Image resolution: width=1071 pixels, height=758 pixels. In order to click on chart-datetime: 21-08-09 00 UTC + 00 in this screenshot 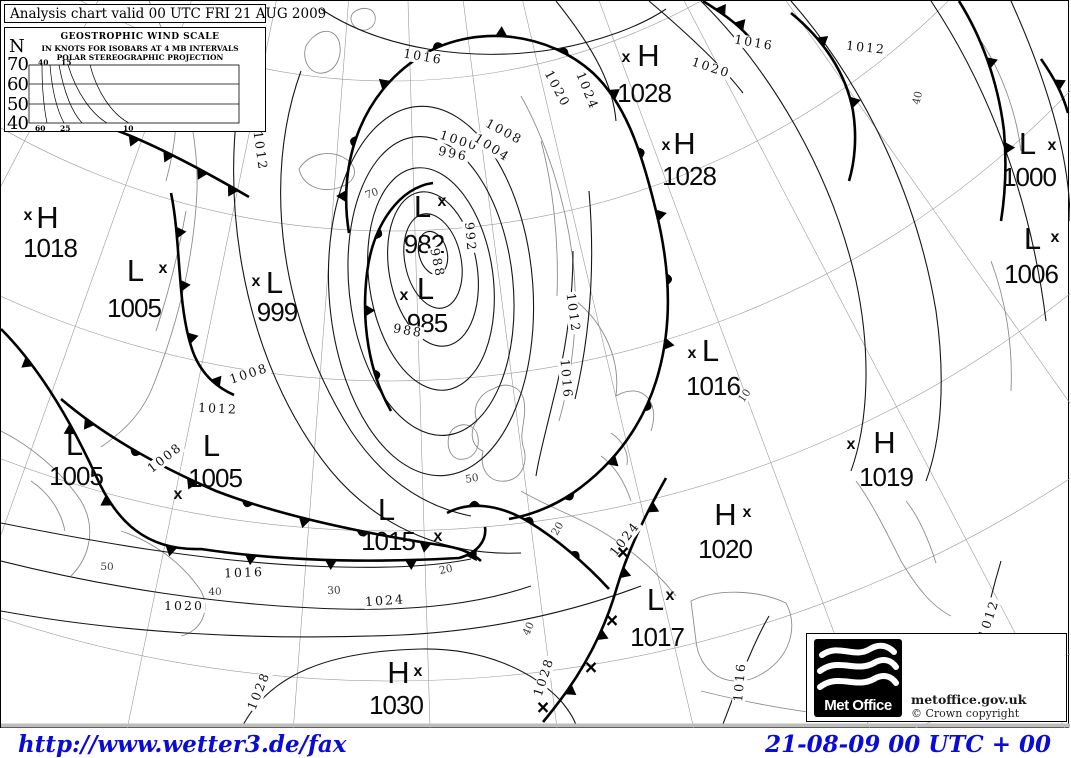, I will do `click(908, 744)`.